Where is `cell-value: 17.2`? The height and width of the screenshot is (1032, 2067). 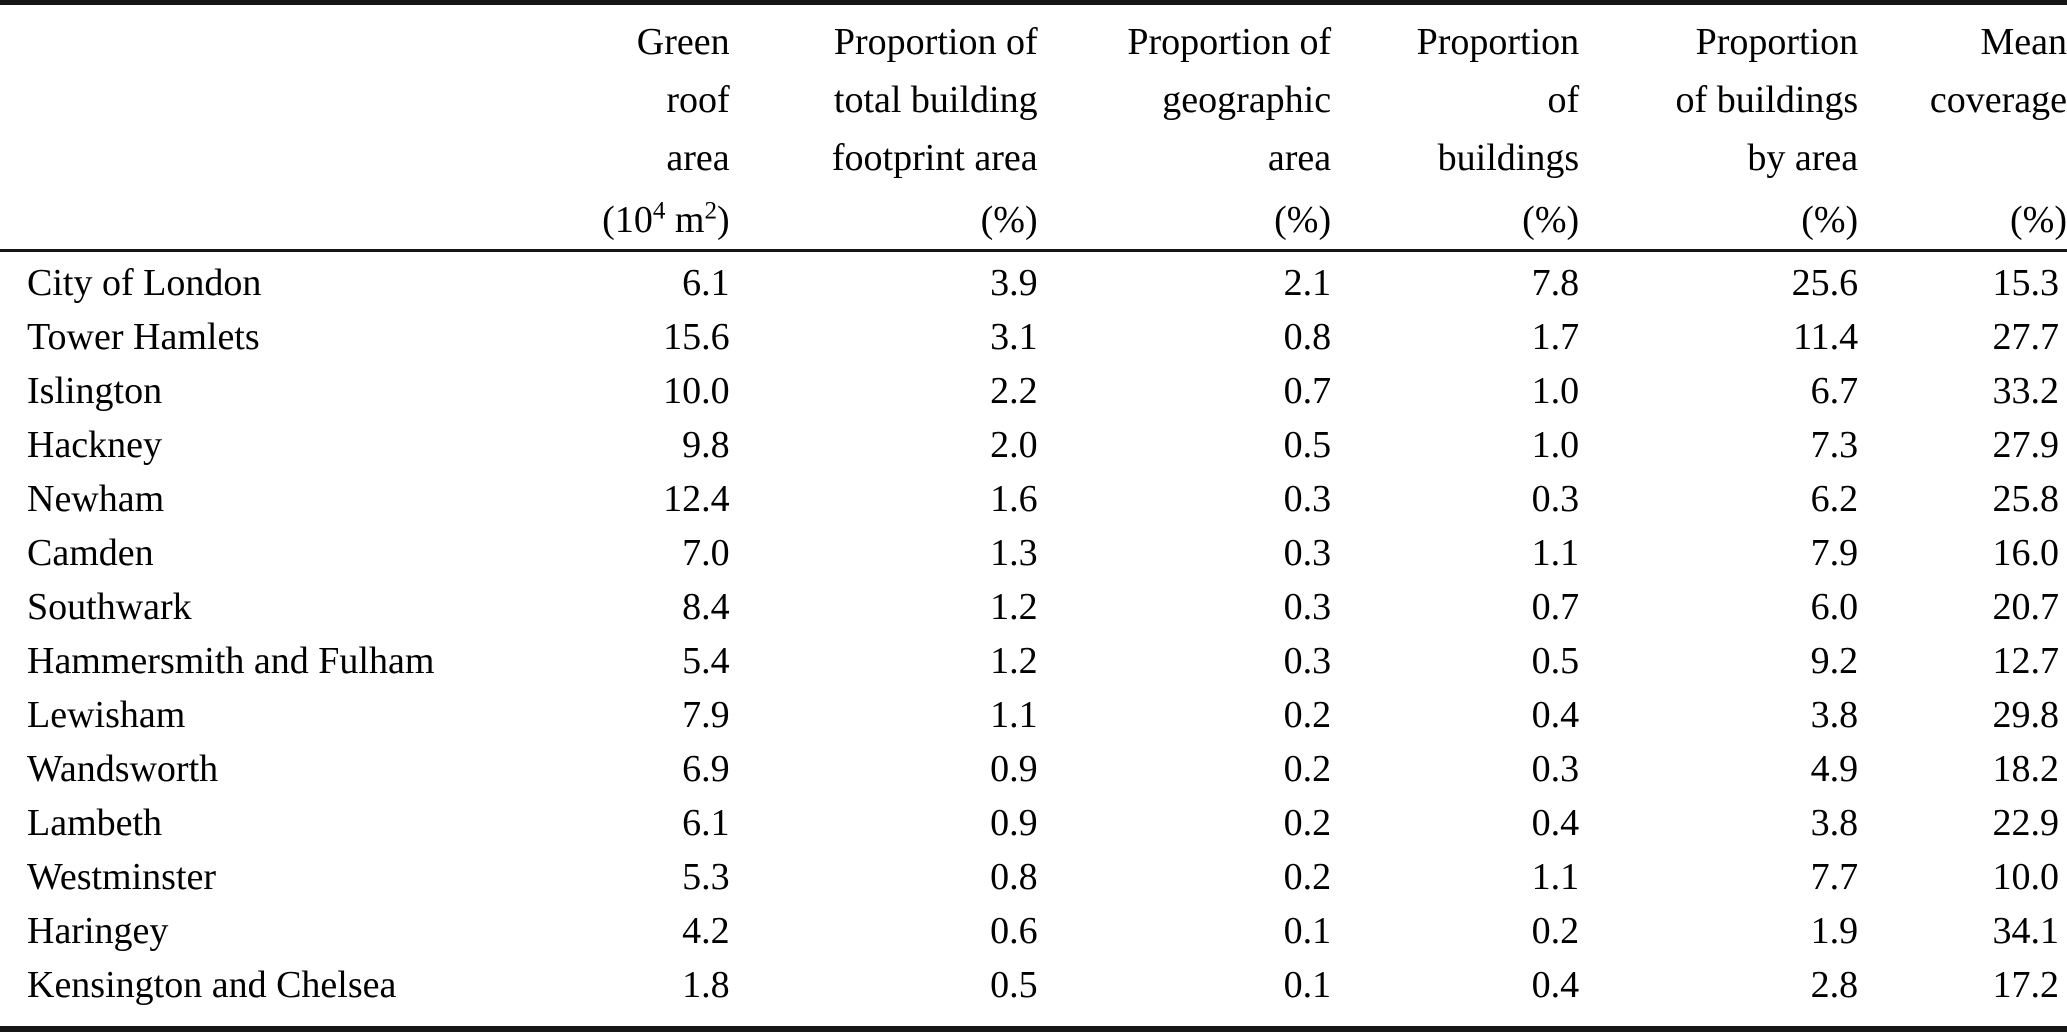 cell-value: 17.2 is located at coordinates (1962, 995).